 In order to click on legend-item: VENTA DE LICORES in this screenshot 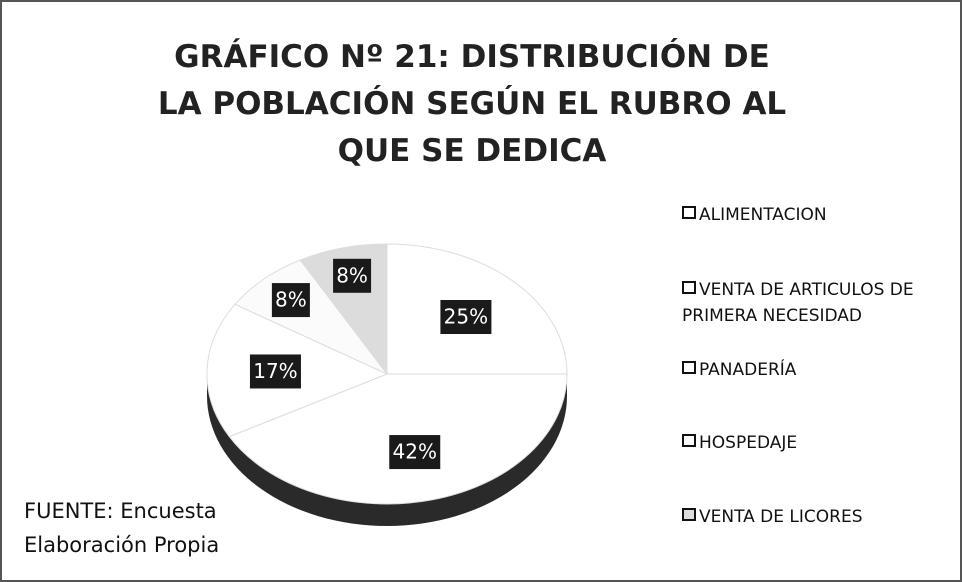, I will do `click(817, 517)`.